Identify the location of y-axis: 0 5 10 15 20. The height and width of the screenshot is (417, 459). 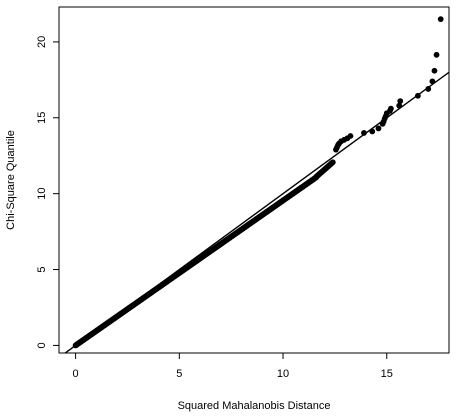
(47, 192).